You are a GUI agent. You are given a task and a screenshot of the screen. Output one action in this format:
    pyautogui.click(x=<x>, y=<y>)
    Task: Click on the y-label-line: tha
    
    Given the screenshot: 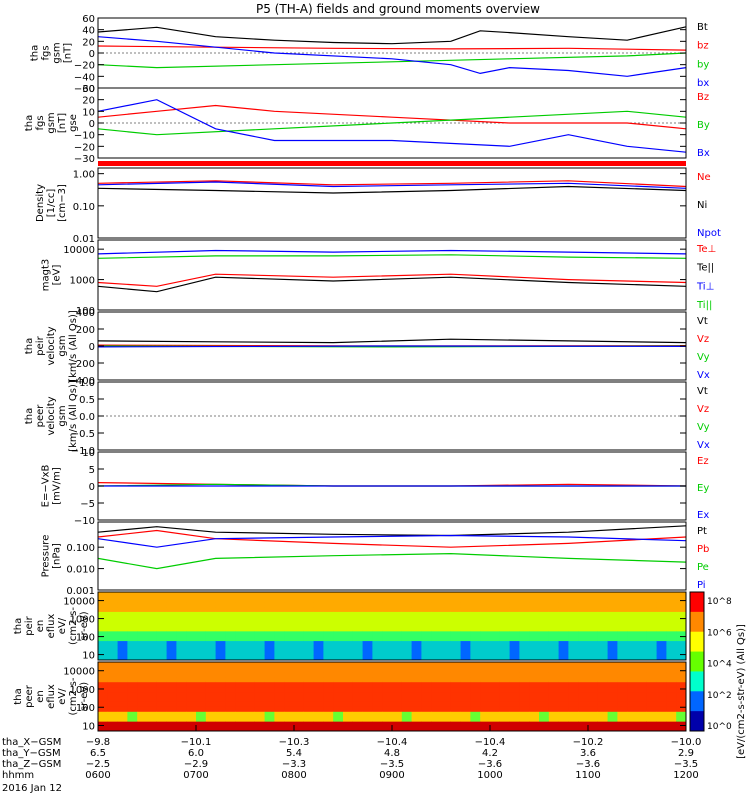 What is the action you would take?
    pyautogui.click(x=18, y=626)
    